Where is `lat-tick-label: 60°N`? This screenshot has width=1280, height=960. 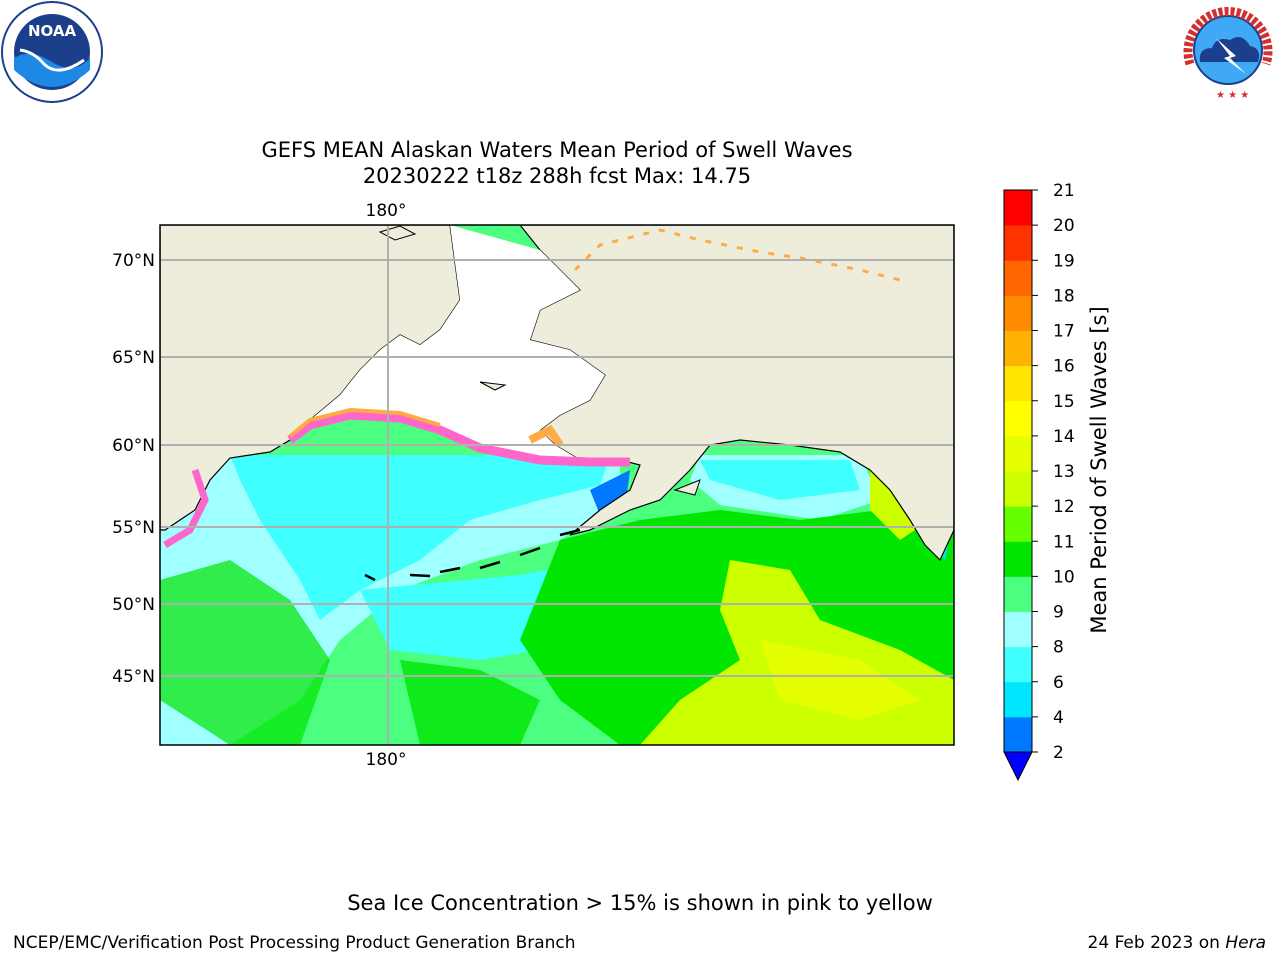
lat-tick-label: 60°N is located at coordinates (133, 446).